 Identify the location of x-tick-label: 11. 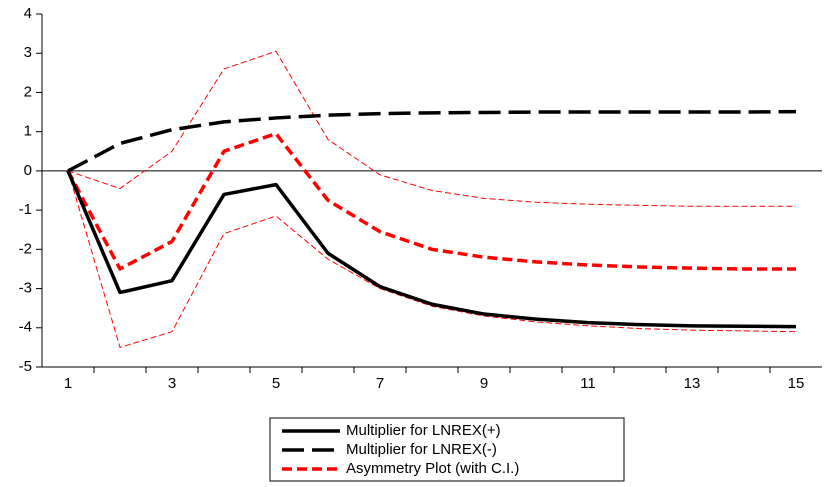
(588, 383).